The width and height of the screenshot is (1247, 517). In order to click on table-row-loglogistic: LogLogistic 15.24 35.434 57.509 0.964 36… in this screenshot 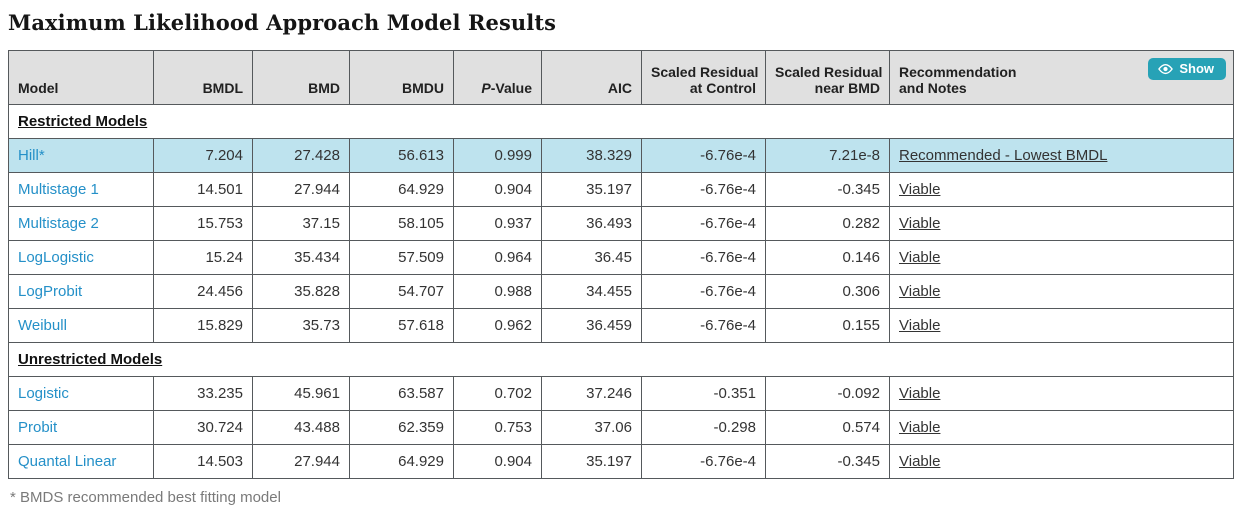, I will do `click(621, 257)`.